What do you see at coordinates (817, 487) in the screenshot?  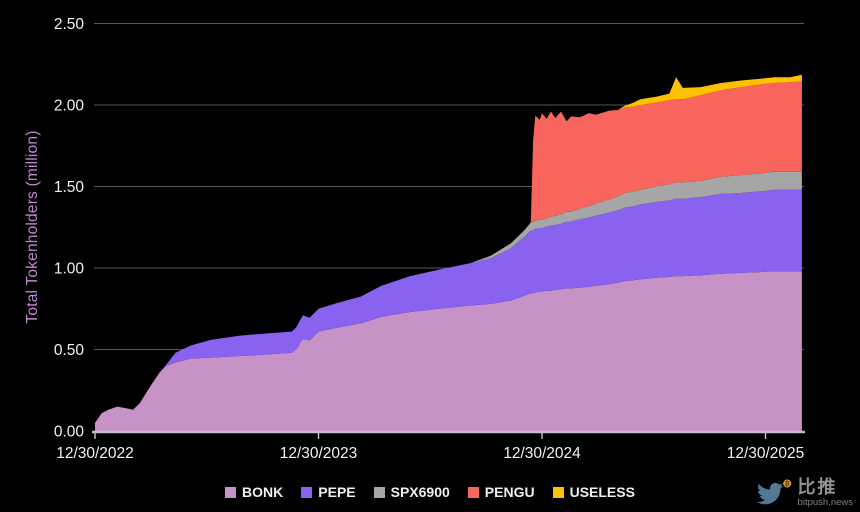 I see `watermark-brand-name: 比推` at bounding box center [817, 487].